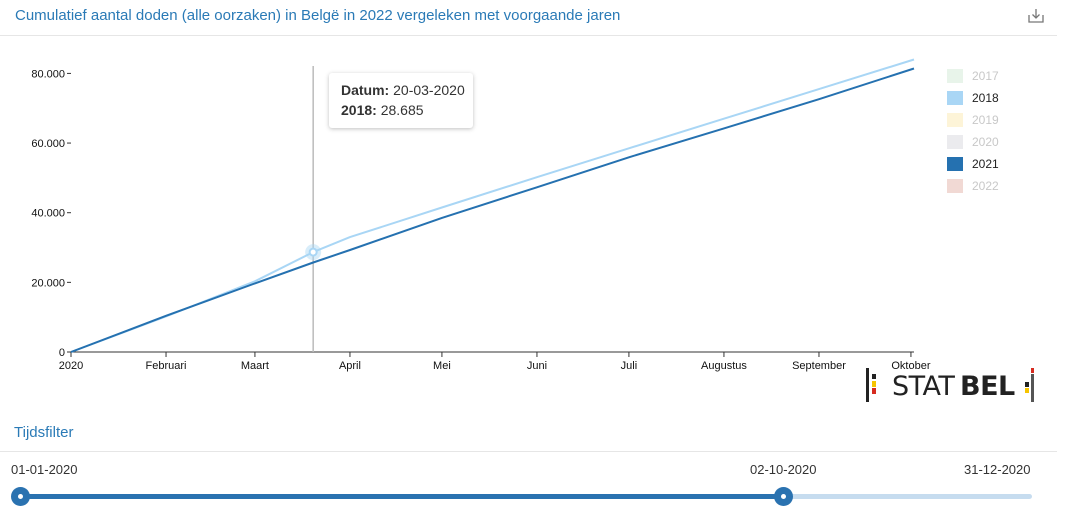 Image resolution: width=1081 pixels, height=508 pixels. I want to click on logo-text-bold: BEL, so click(987, 386).